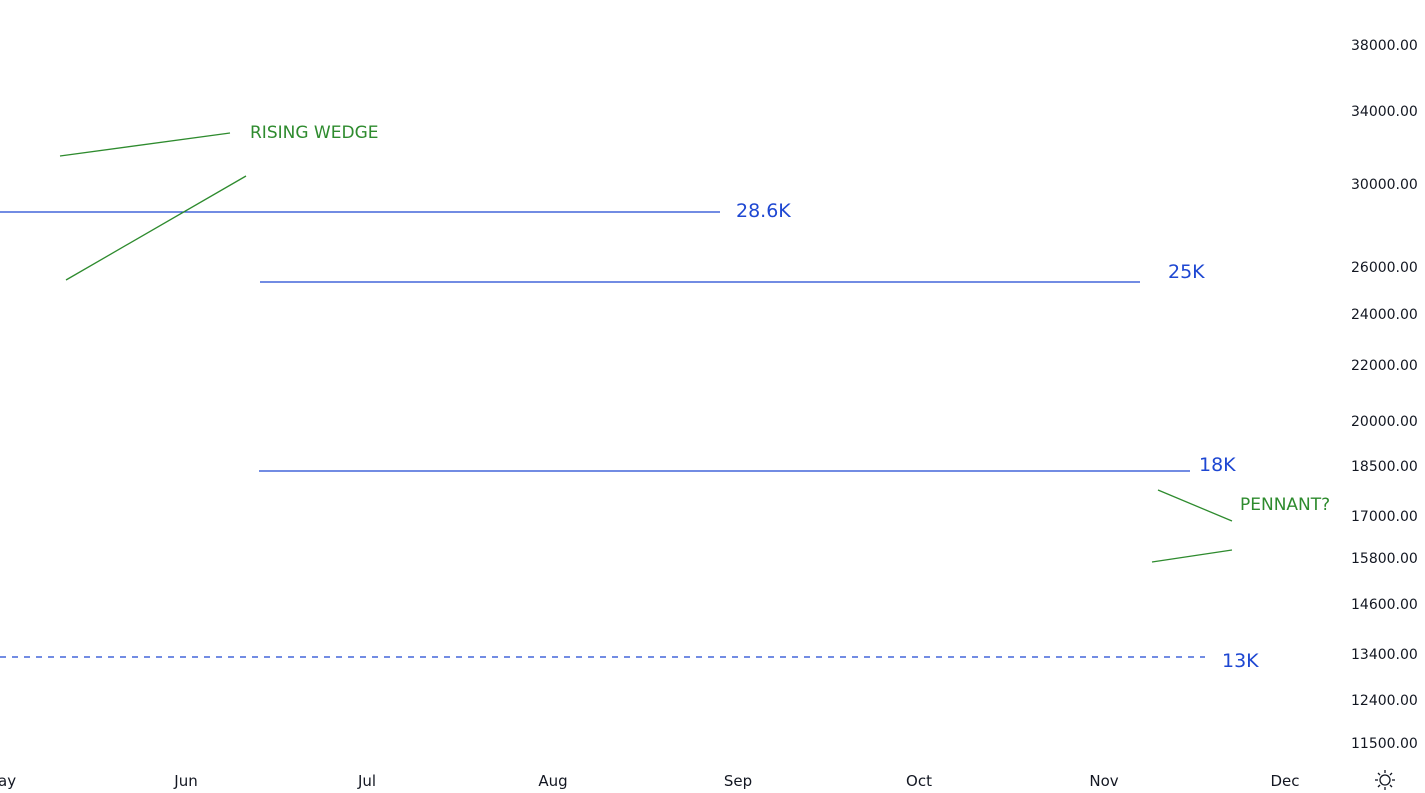 The height and width of the screenshot is (793, 1425). I want to click on x-tick-label: Sep, so click(738, 781).